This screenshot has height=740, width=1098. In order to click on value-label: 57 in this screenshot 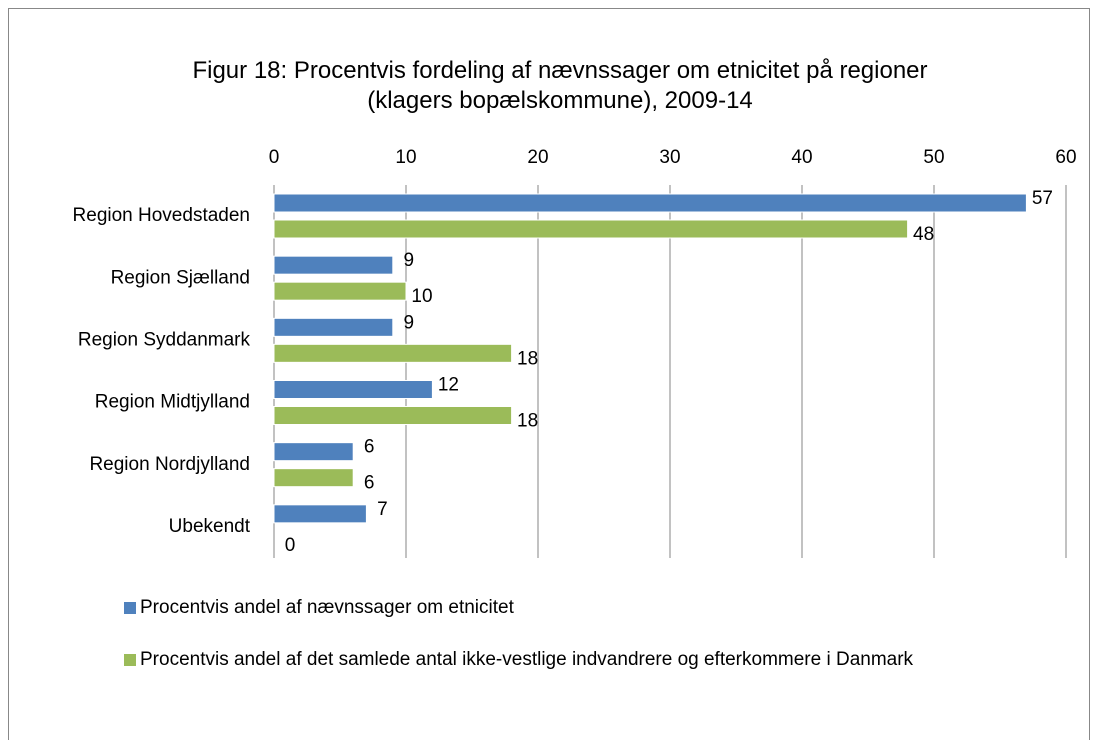, I will do `click(1042, 198)`.